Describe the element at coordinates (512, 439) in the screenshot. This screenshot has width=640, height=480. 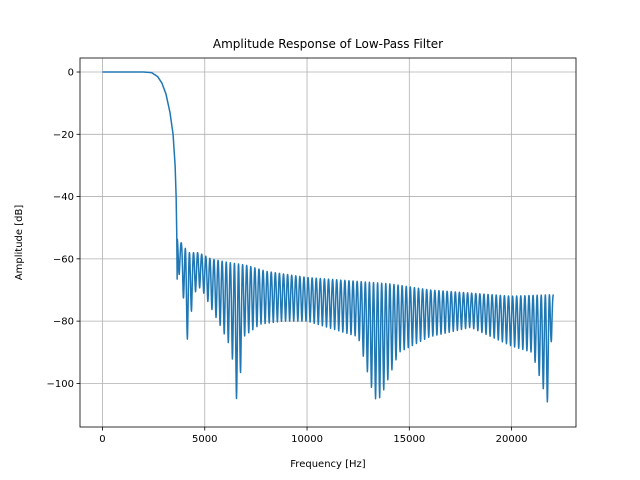
I see `x-tick-label: 20000` at that location.